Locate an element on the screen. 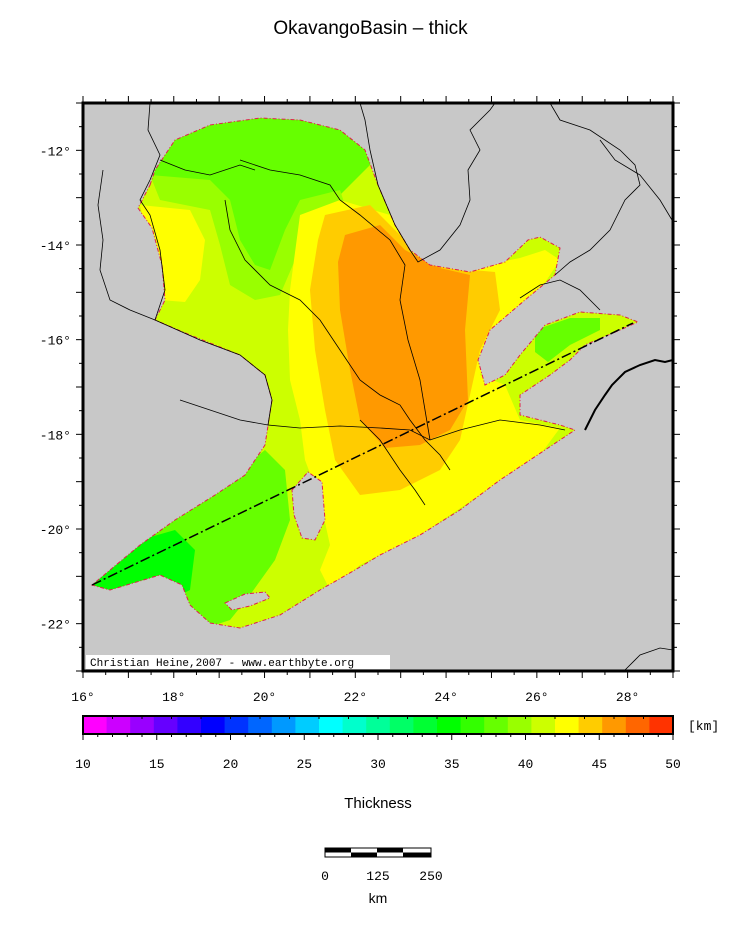  zone-green-north-light is located at coordinates (247, 237).